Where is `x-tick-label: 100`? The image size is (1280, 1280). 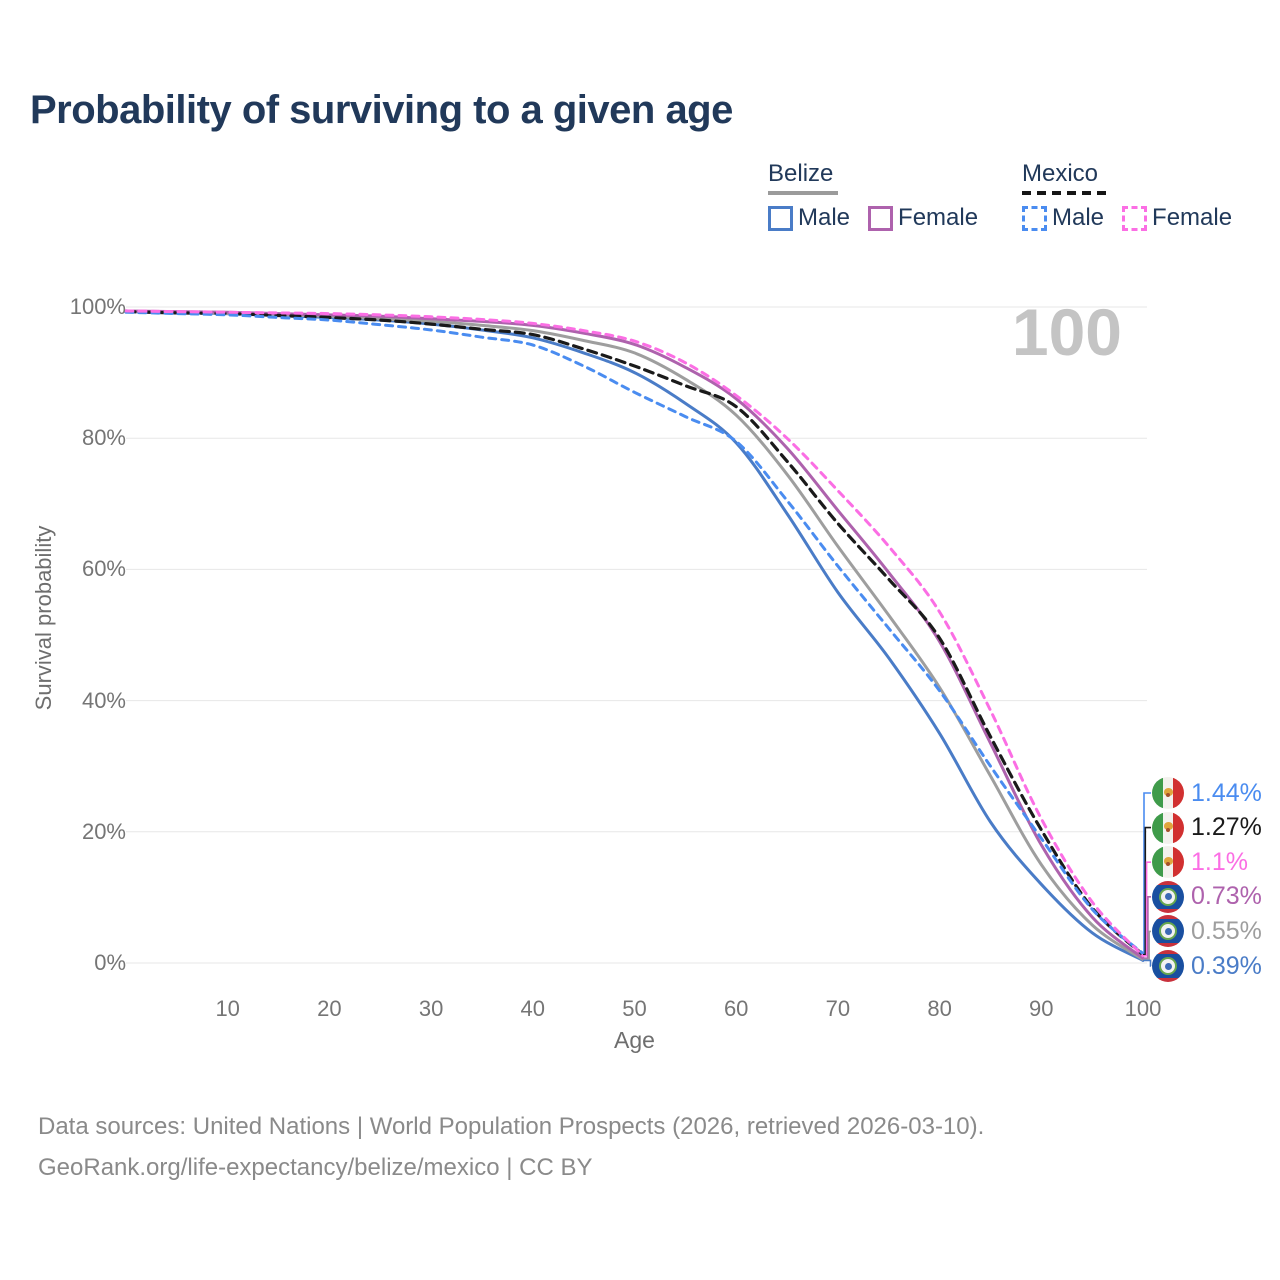 x-tick-label: 100 is located at coordinates (1143, 1008).